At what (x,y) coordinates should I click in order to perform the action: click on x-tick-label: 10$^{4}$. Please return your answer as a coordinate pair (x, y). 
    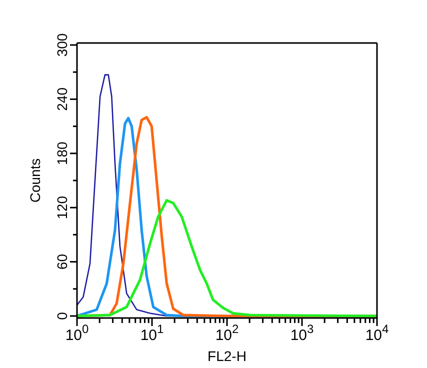
    Looking at the image, I should click on (377, 333).